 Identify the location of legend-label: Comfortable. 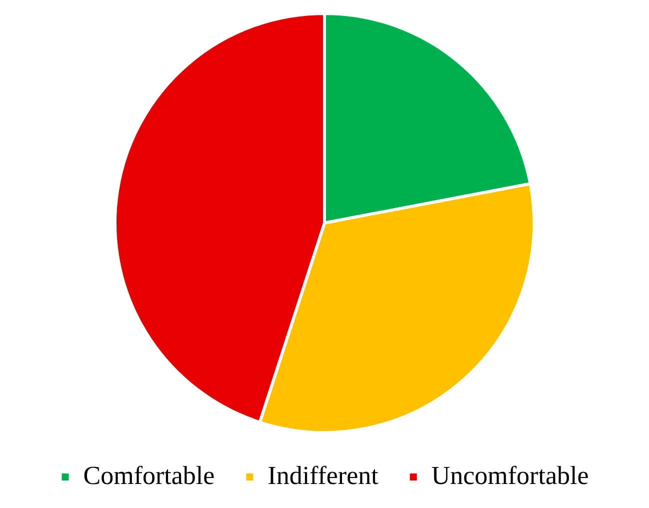
(149, 475).